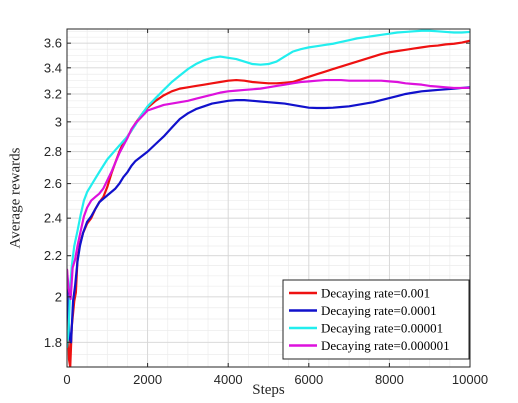  What do you see at coordinates (389, 379) in the screenshot?
I see `x-tick-label: 8000` at bounding box center [389, 379].